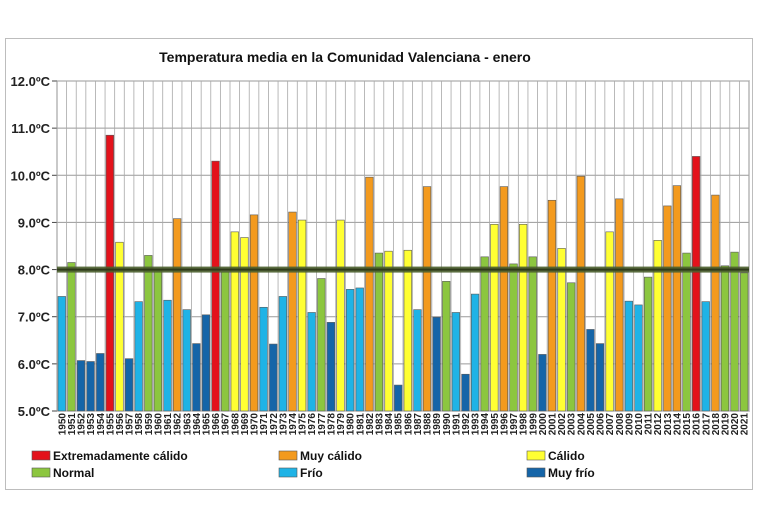  What do you see at coordinates (71, 337) in the screenshot?
I see `bar-1951` at bounding box center [71, 337].